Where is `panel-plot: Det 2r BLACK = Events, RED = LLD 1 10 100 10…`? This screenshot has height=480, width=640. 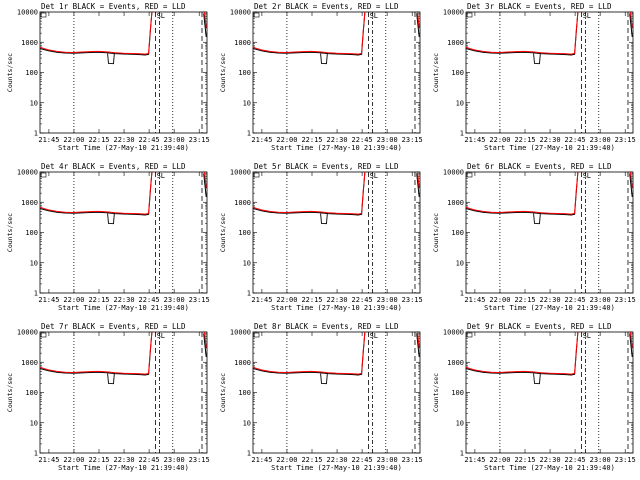
panel-plot: Det 2r BLACK = Events, RED = LLD 1 10 100 10… is located at coordinates (321, 77).